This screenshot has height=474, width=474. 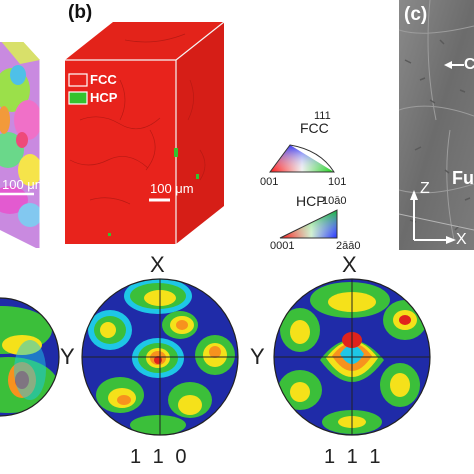 What do you see at coordinates (337, 182) in the screenshot?
I see `ipf-fcc-right: 101` at bounding box center [337, 182].